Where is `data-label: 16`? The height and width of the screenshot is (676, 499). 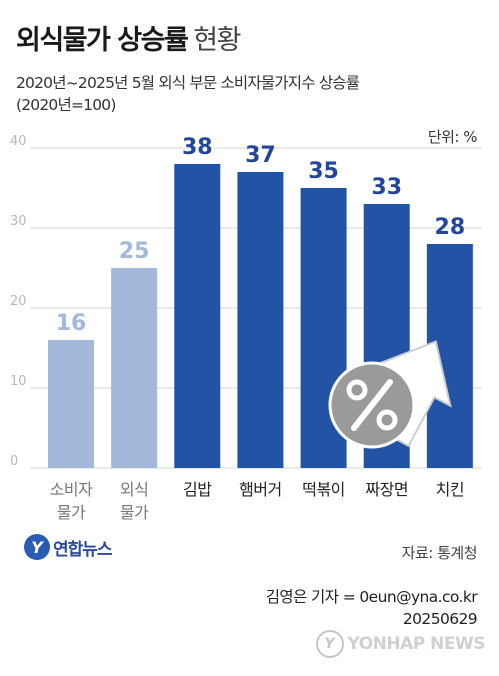
data-label: 16 is located at coordinates (71, 323).